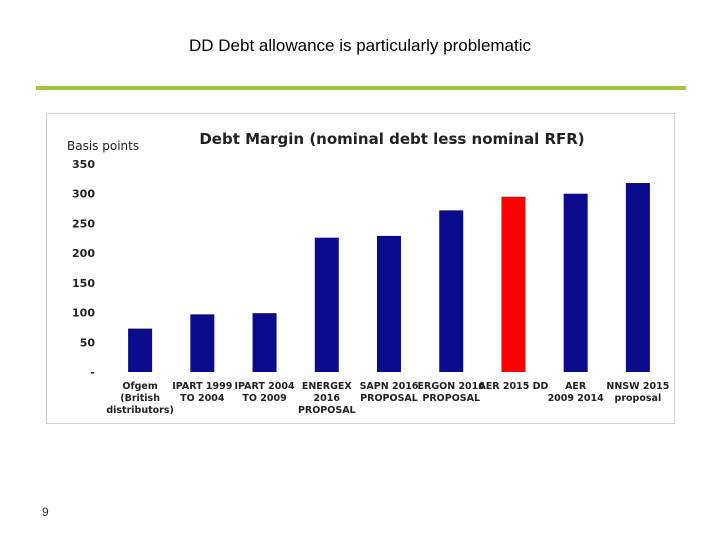 The image size is (720, 540). I want to click on y-tick-label: 350, so click(83, 164).